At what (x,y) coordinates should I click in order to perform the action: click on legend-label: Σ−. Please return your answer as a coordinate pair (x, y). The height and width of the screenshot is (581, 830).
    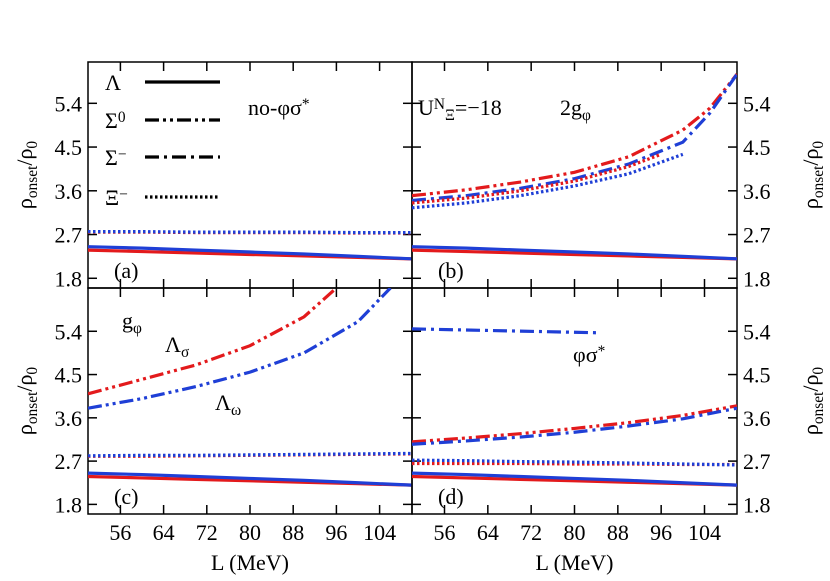
    Looking at the image, I should click on (116, 157).